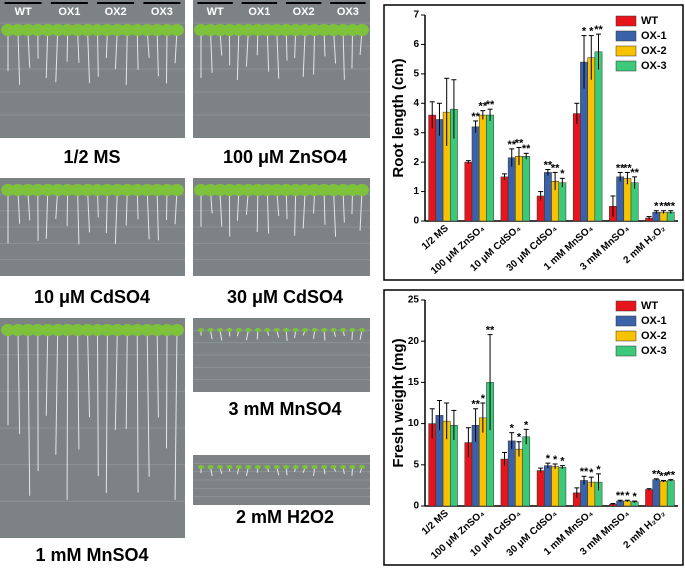 The height and width of the screenshot is (570, 685). What do you see at coordinates (285, 517) in the screenshot?
I see `photo-label: 2 mM H2O2` at bounding box center [285, 517].